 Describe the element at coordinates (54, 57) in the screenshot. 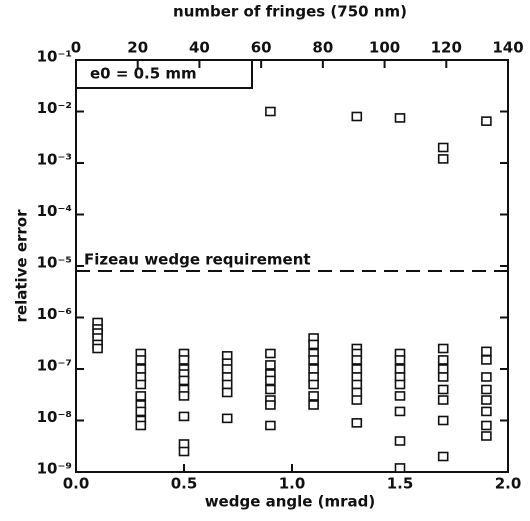

I see `y-tick-label: 10⁻¹` at that location.